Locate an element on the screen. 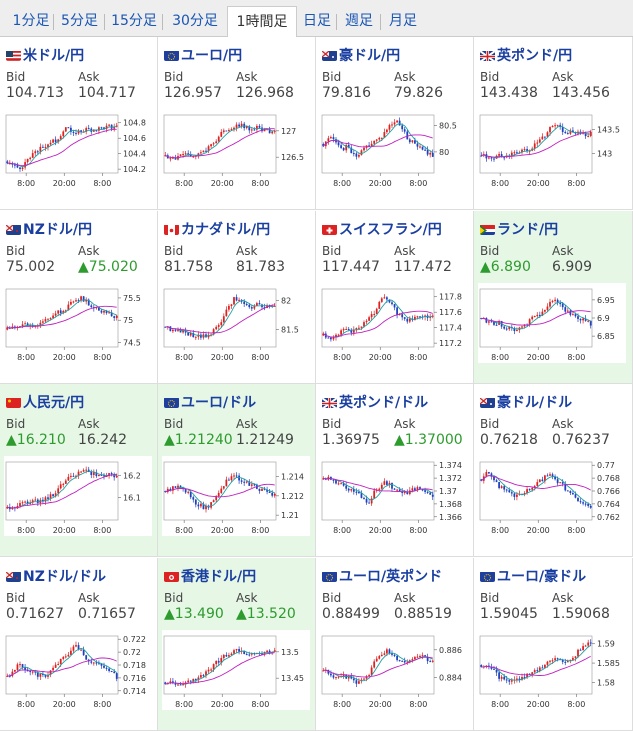 The image size is (633, 731). pair-name-link: 米ドル/円 is located at coordinates (45, 55).